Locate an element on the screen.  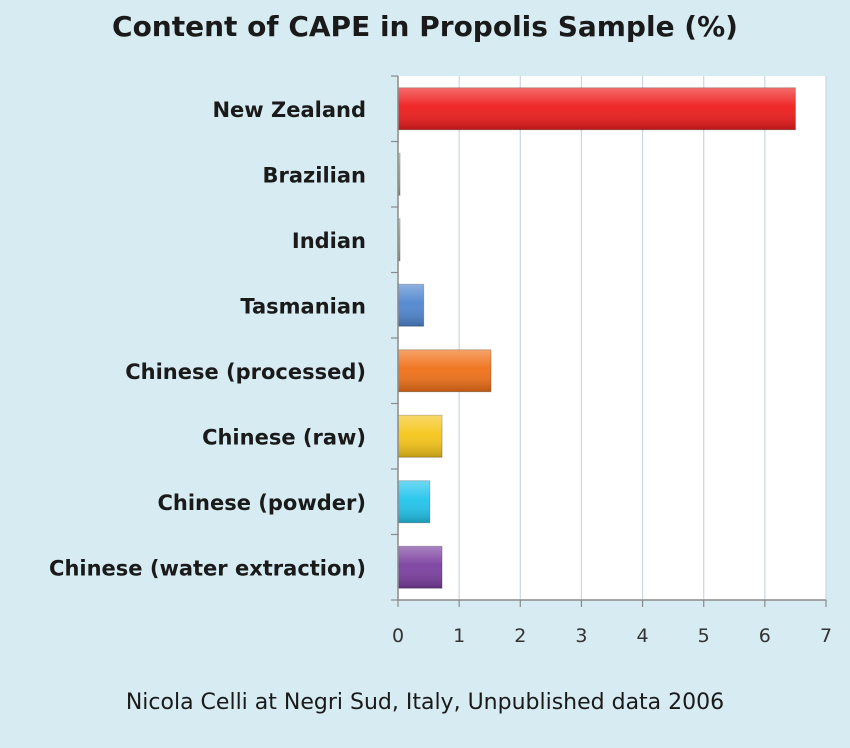
category-label: Chinese (water extraction) is located at coordinates (207, 568).